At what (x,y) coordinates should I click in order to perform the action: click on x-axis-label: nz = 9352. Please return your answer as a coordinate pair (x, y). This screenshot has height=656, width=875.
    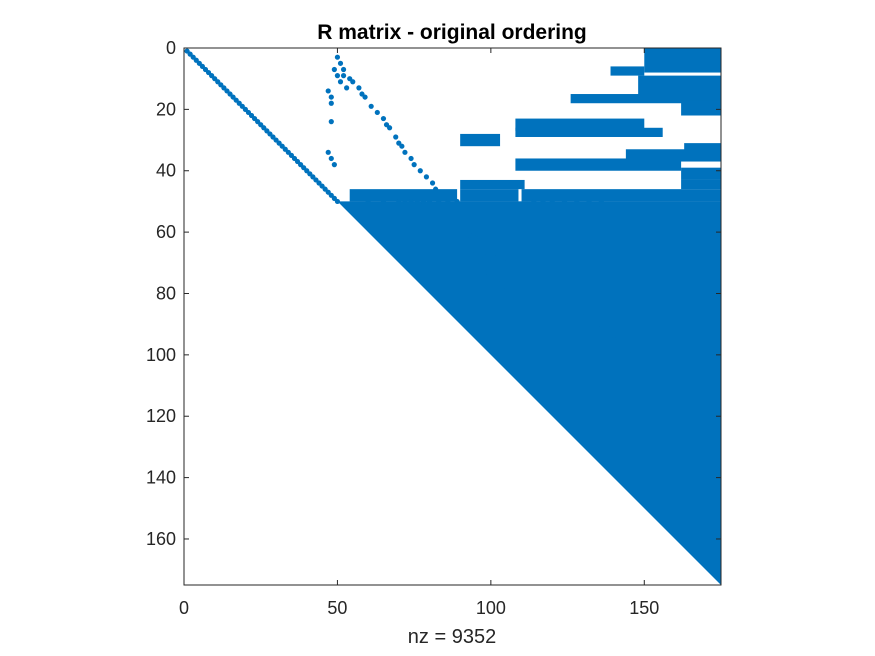
    Looking at the image, I should click on (452, 637).